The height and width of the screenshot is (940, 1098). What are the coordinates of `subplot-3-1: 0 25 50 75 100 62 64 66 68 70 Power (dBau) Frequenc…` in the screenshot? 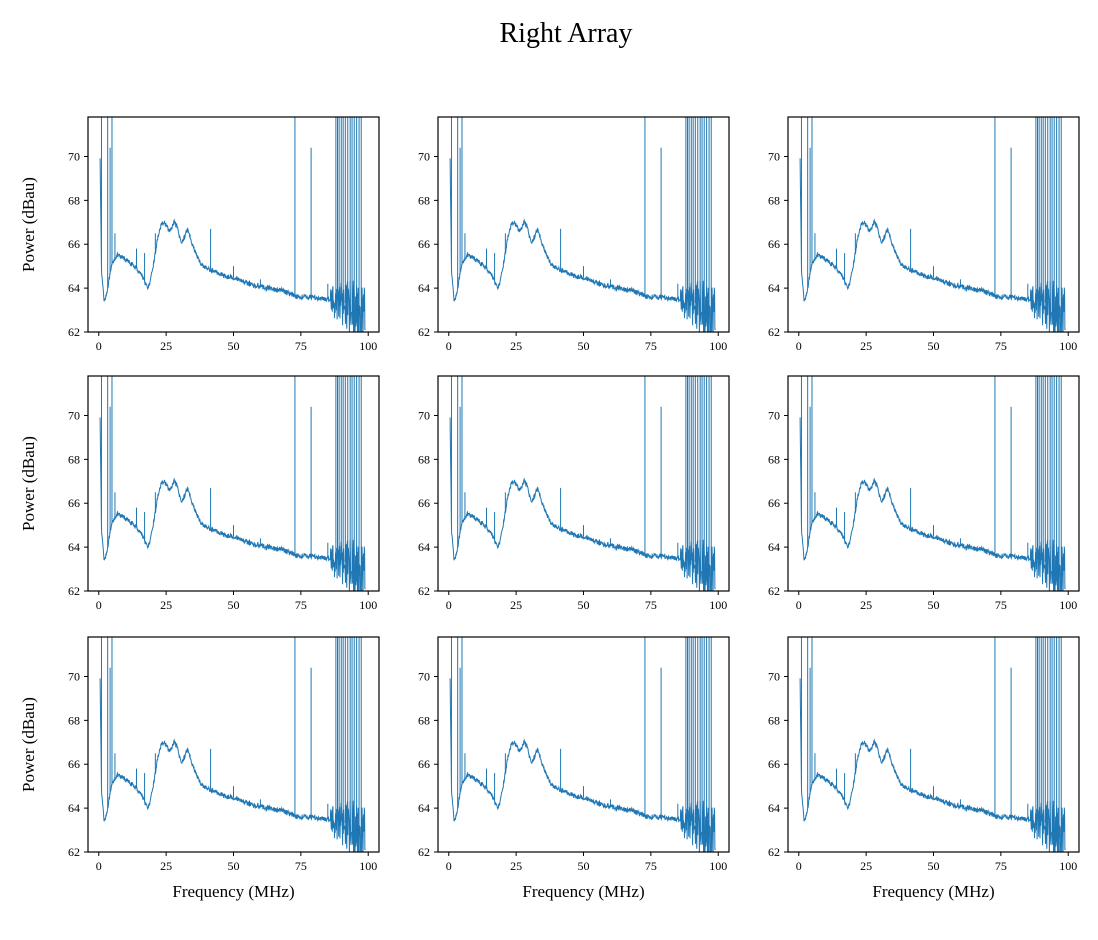 It's located at (199, 768).